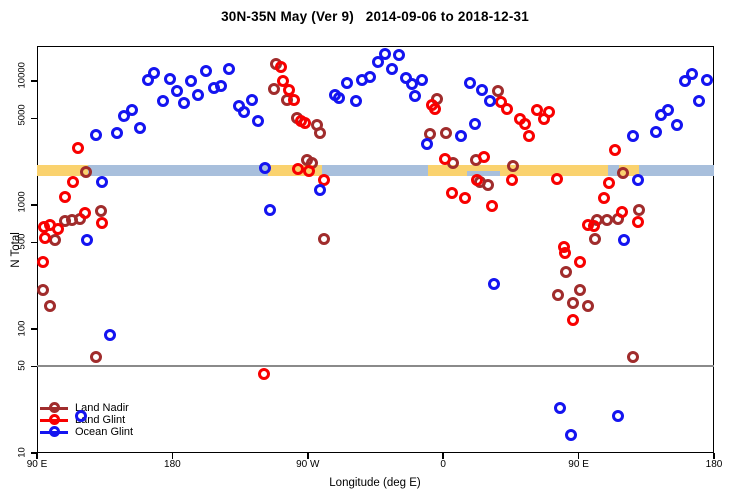 The image size is (750, 500). Describe the element at coordinates (578, 464) in the screenshot. I see `x-tick-label: 90 E` at that location.